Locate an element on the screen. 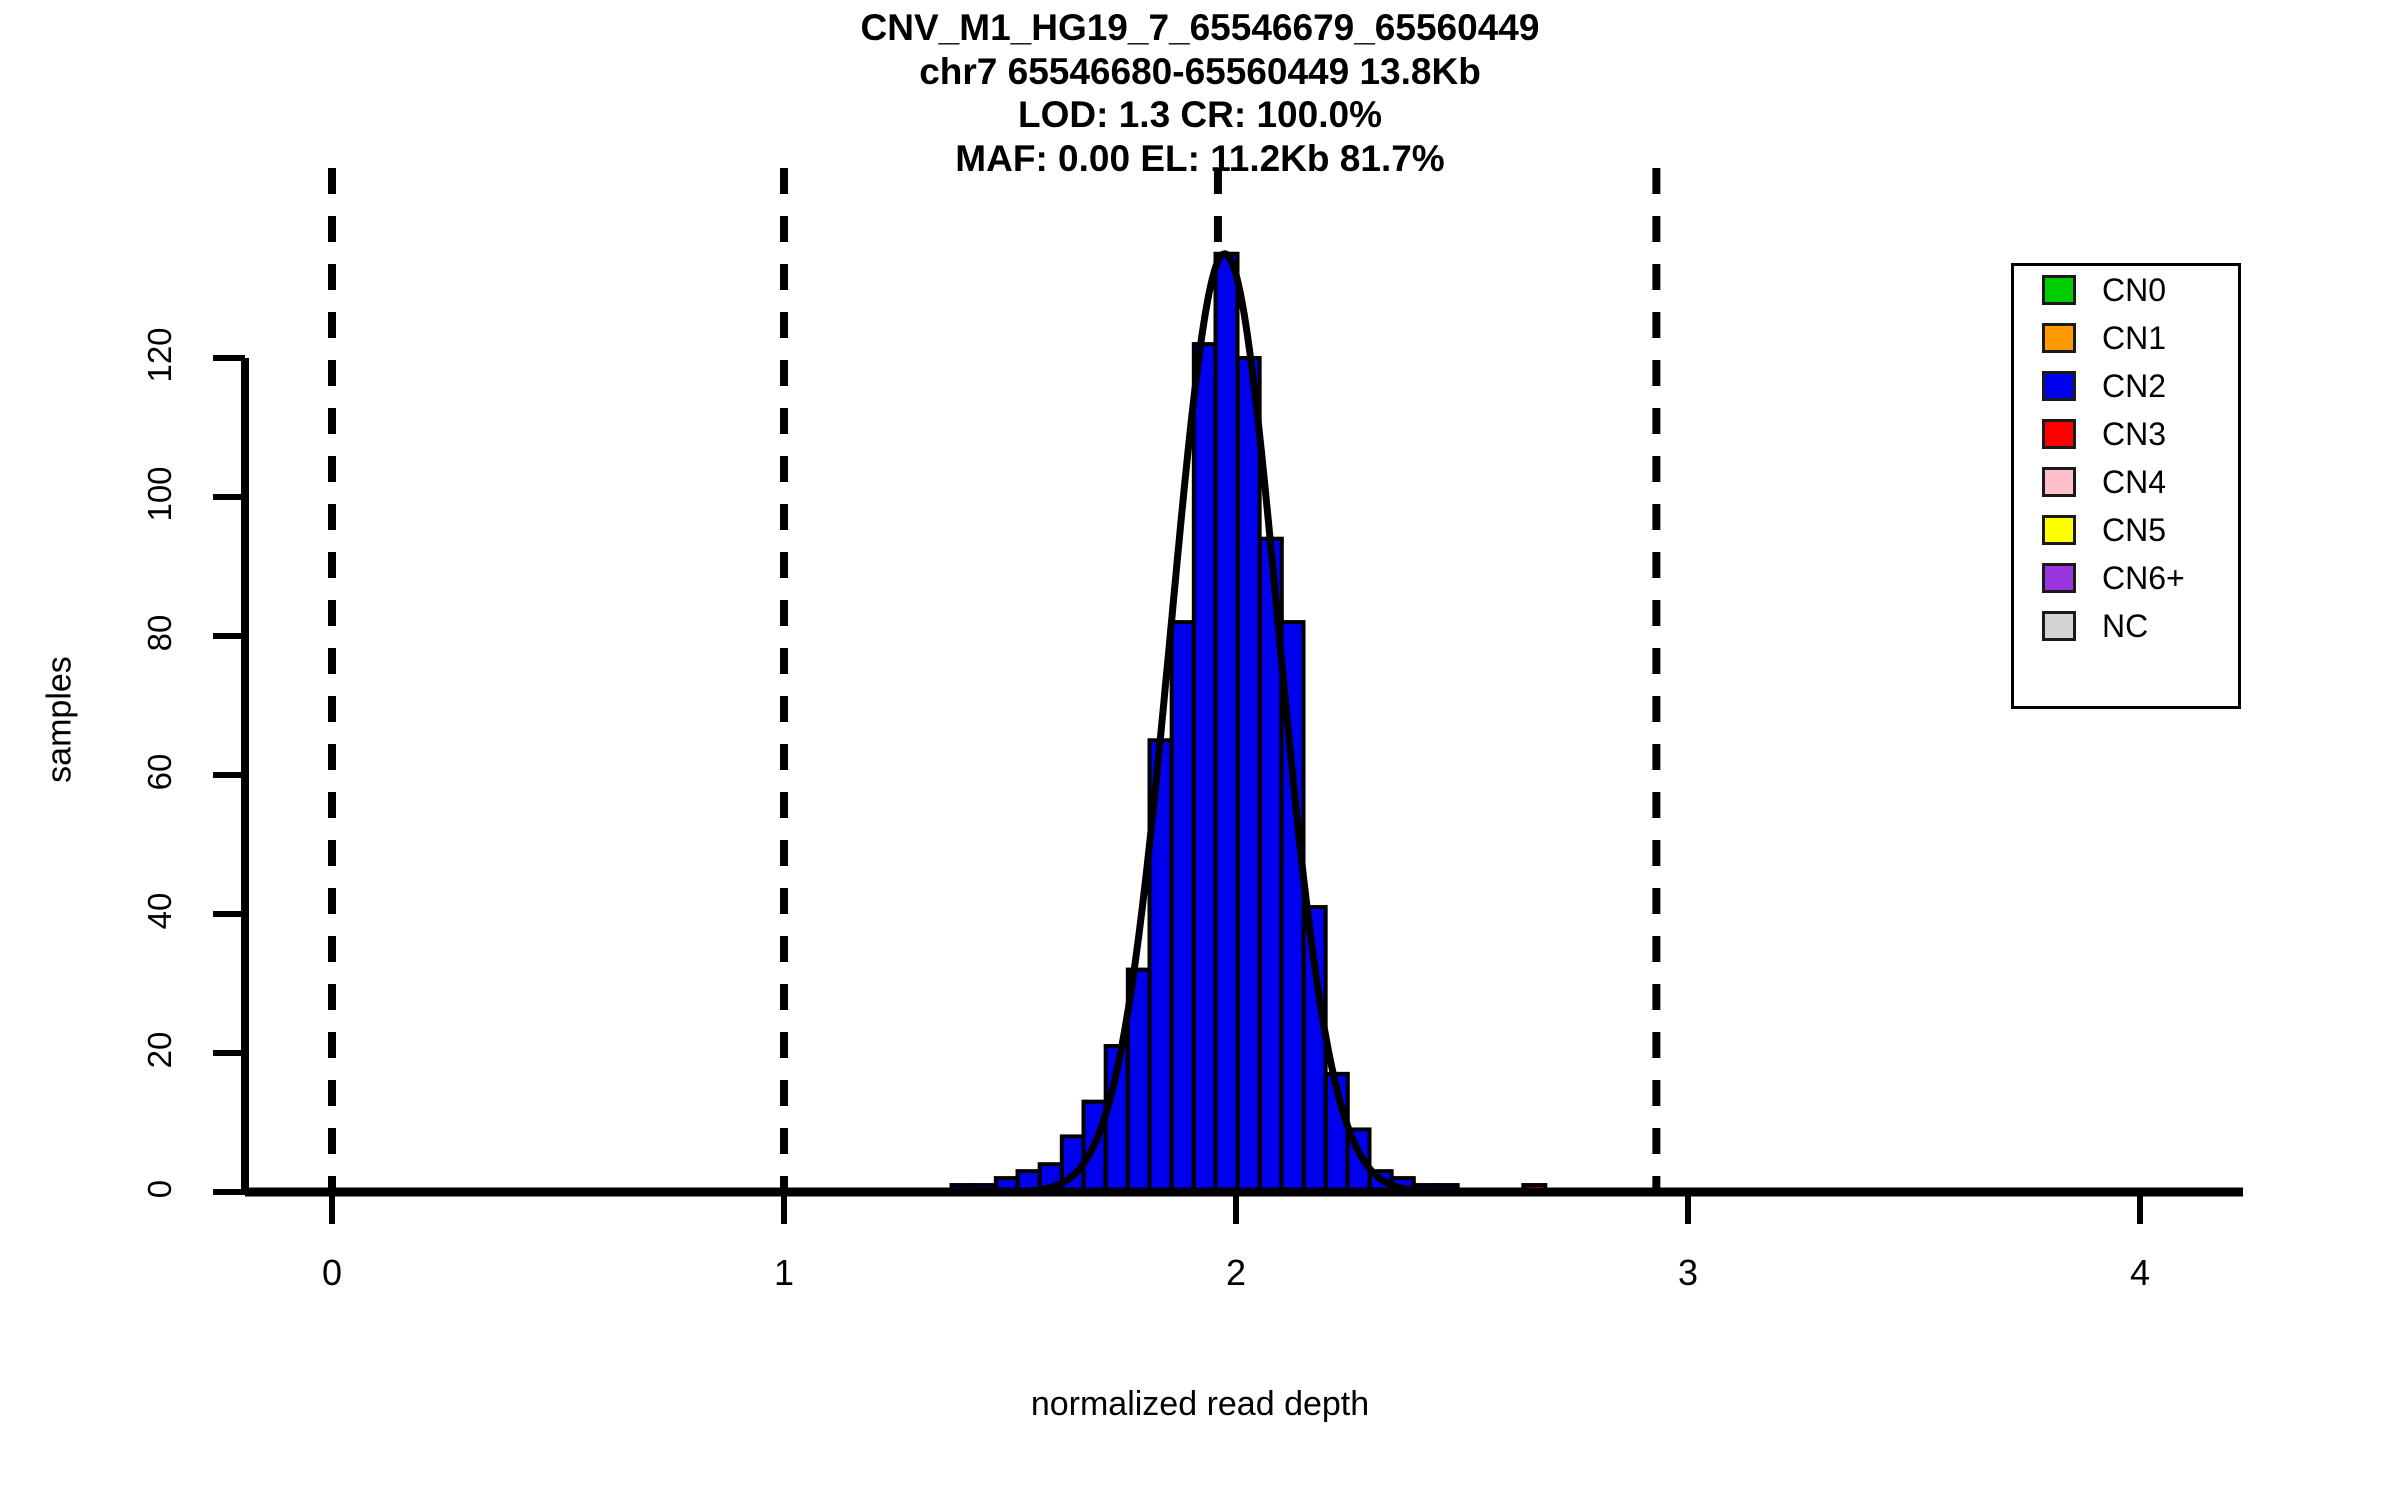 The width and height of the screenshot is (2400, 1500). y-tick-label: 0 is located at coordinates (159, 1189).